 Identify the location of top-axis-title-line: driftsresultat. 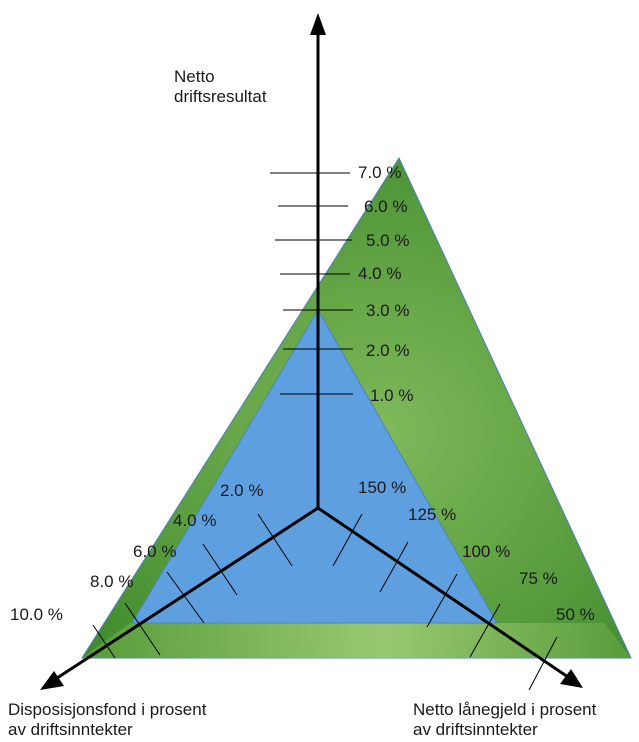
(220, 96).